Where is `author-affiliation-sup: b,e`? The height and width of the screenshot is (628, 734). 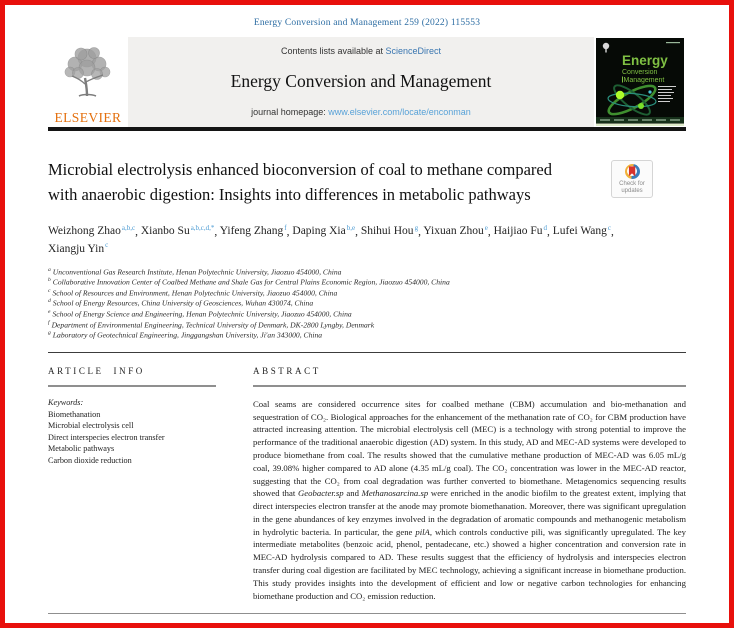
author-affiliation-sup: b,e is located at coordinates (351, 227).